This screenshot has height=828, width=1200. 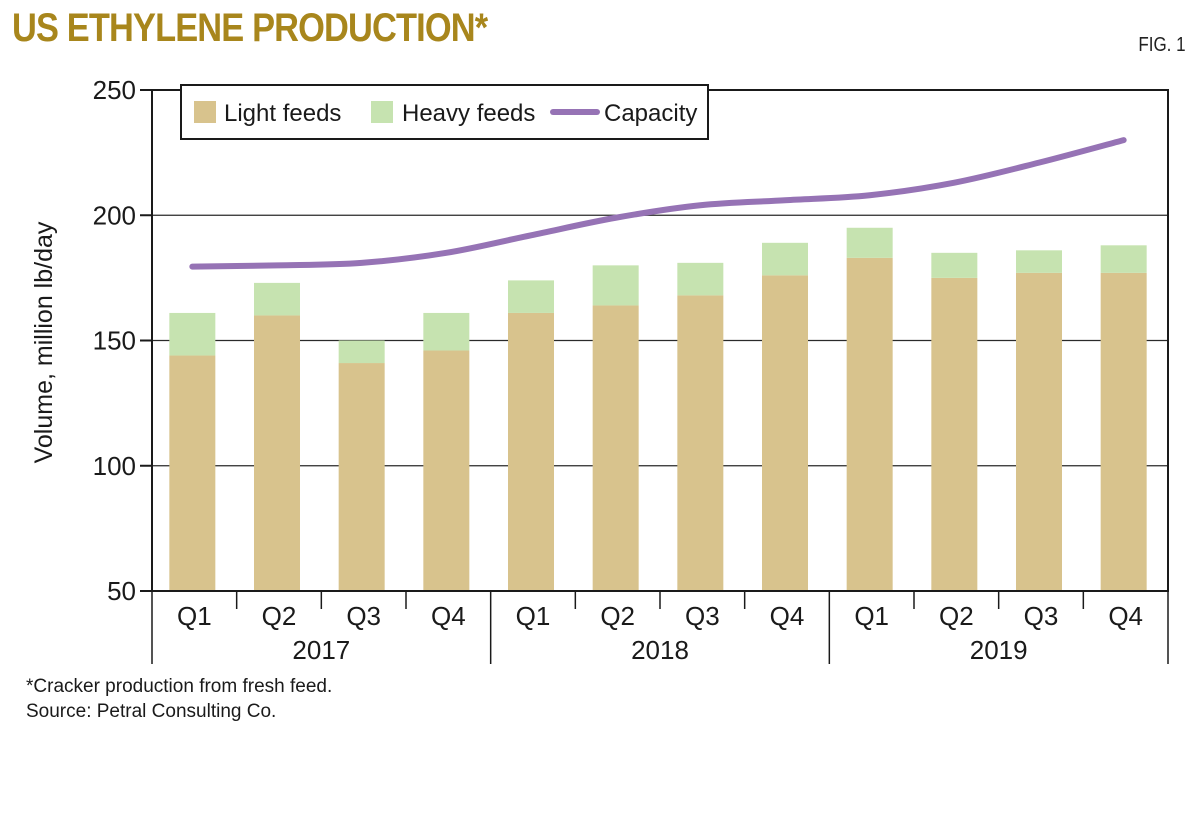 What do you see at coordinates (121, 591) in the screenshot?
I see `y-tick-label: 50` at bounding box center [121, 591].